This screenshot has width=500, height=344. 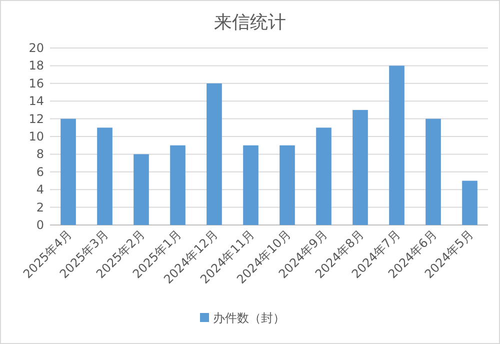 I want to click on y-tick-label: 4, so click(x=40, y=189).